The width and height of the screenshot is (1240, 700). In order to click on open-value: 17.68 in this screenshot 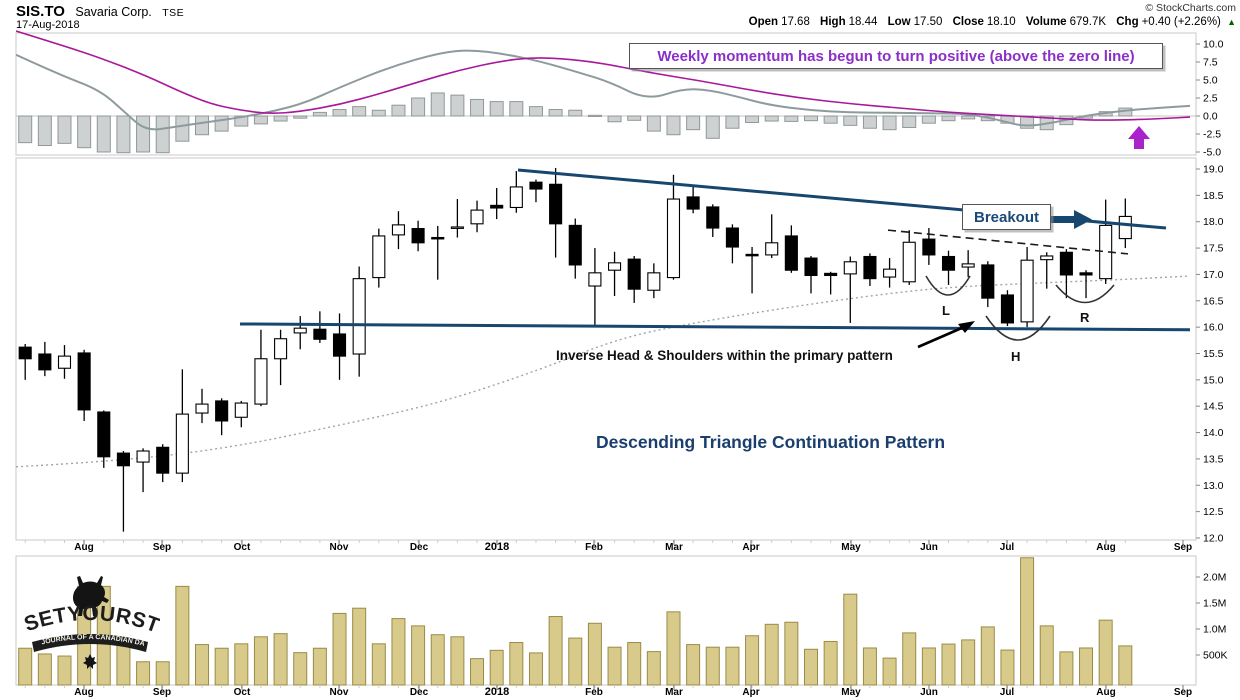, I will do `click(795, 22)`.